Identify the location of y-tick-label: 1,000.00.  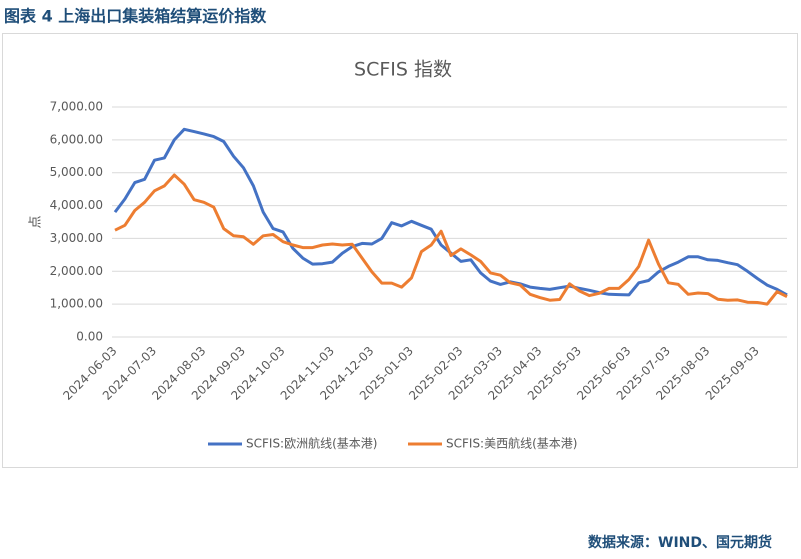
(76, 304).